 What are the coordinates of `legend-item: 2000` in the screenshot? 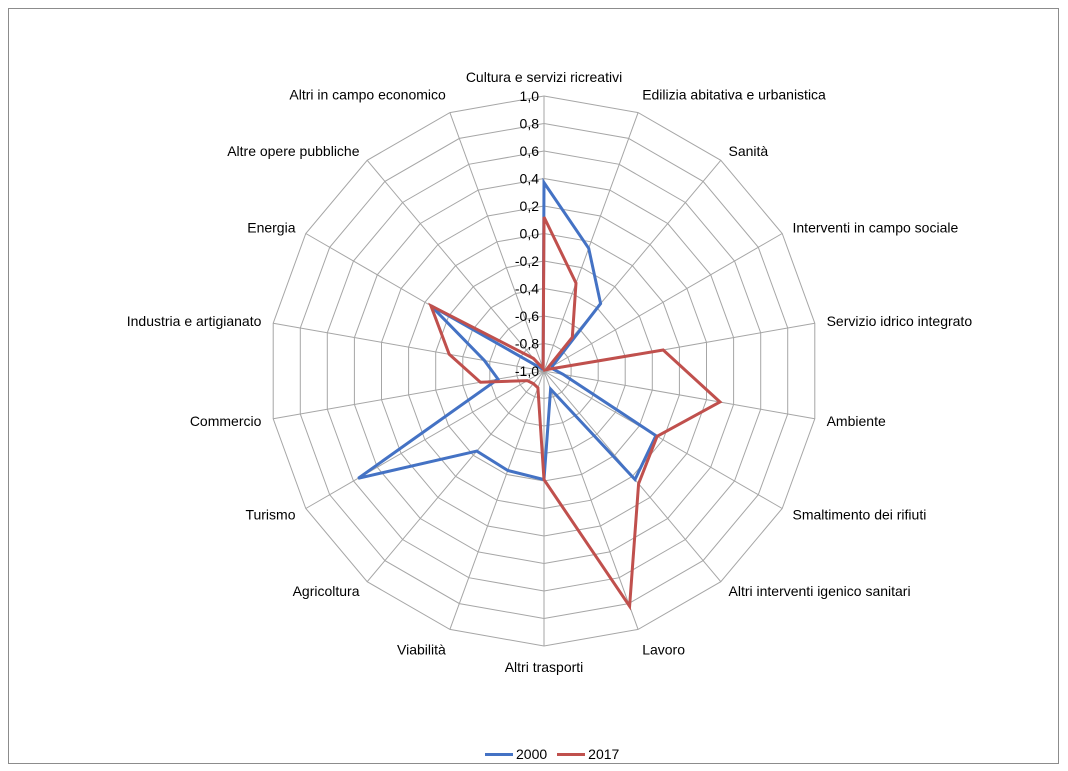 It's located at (516, 754).